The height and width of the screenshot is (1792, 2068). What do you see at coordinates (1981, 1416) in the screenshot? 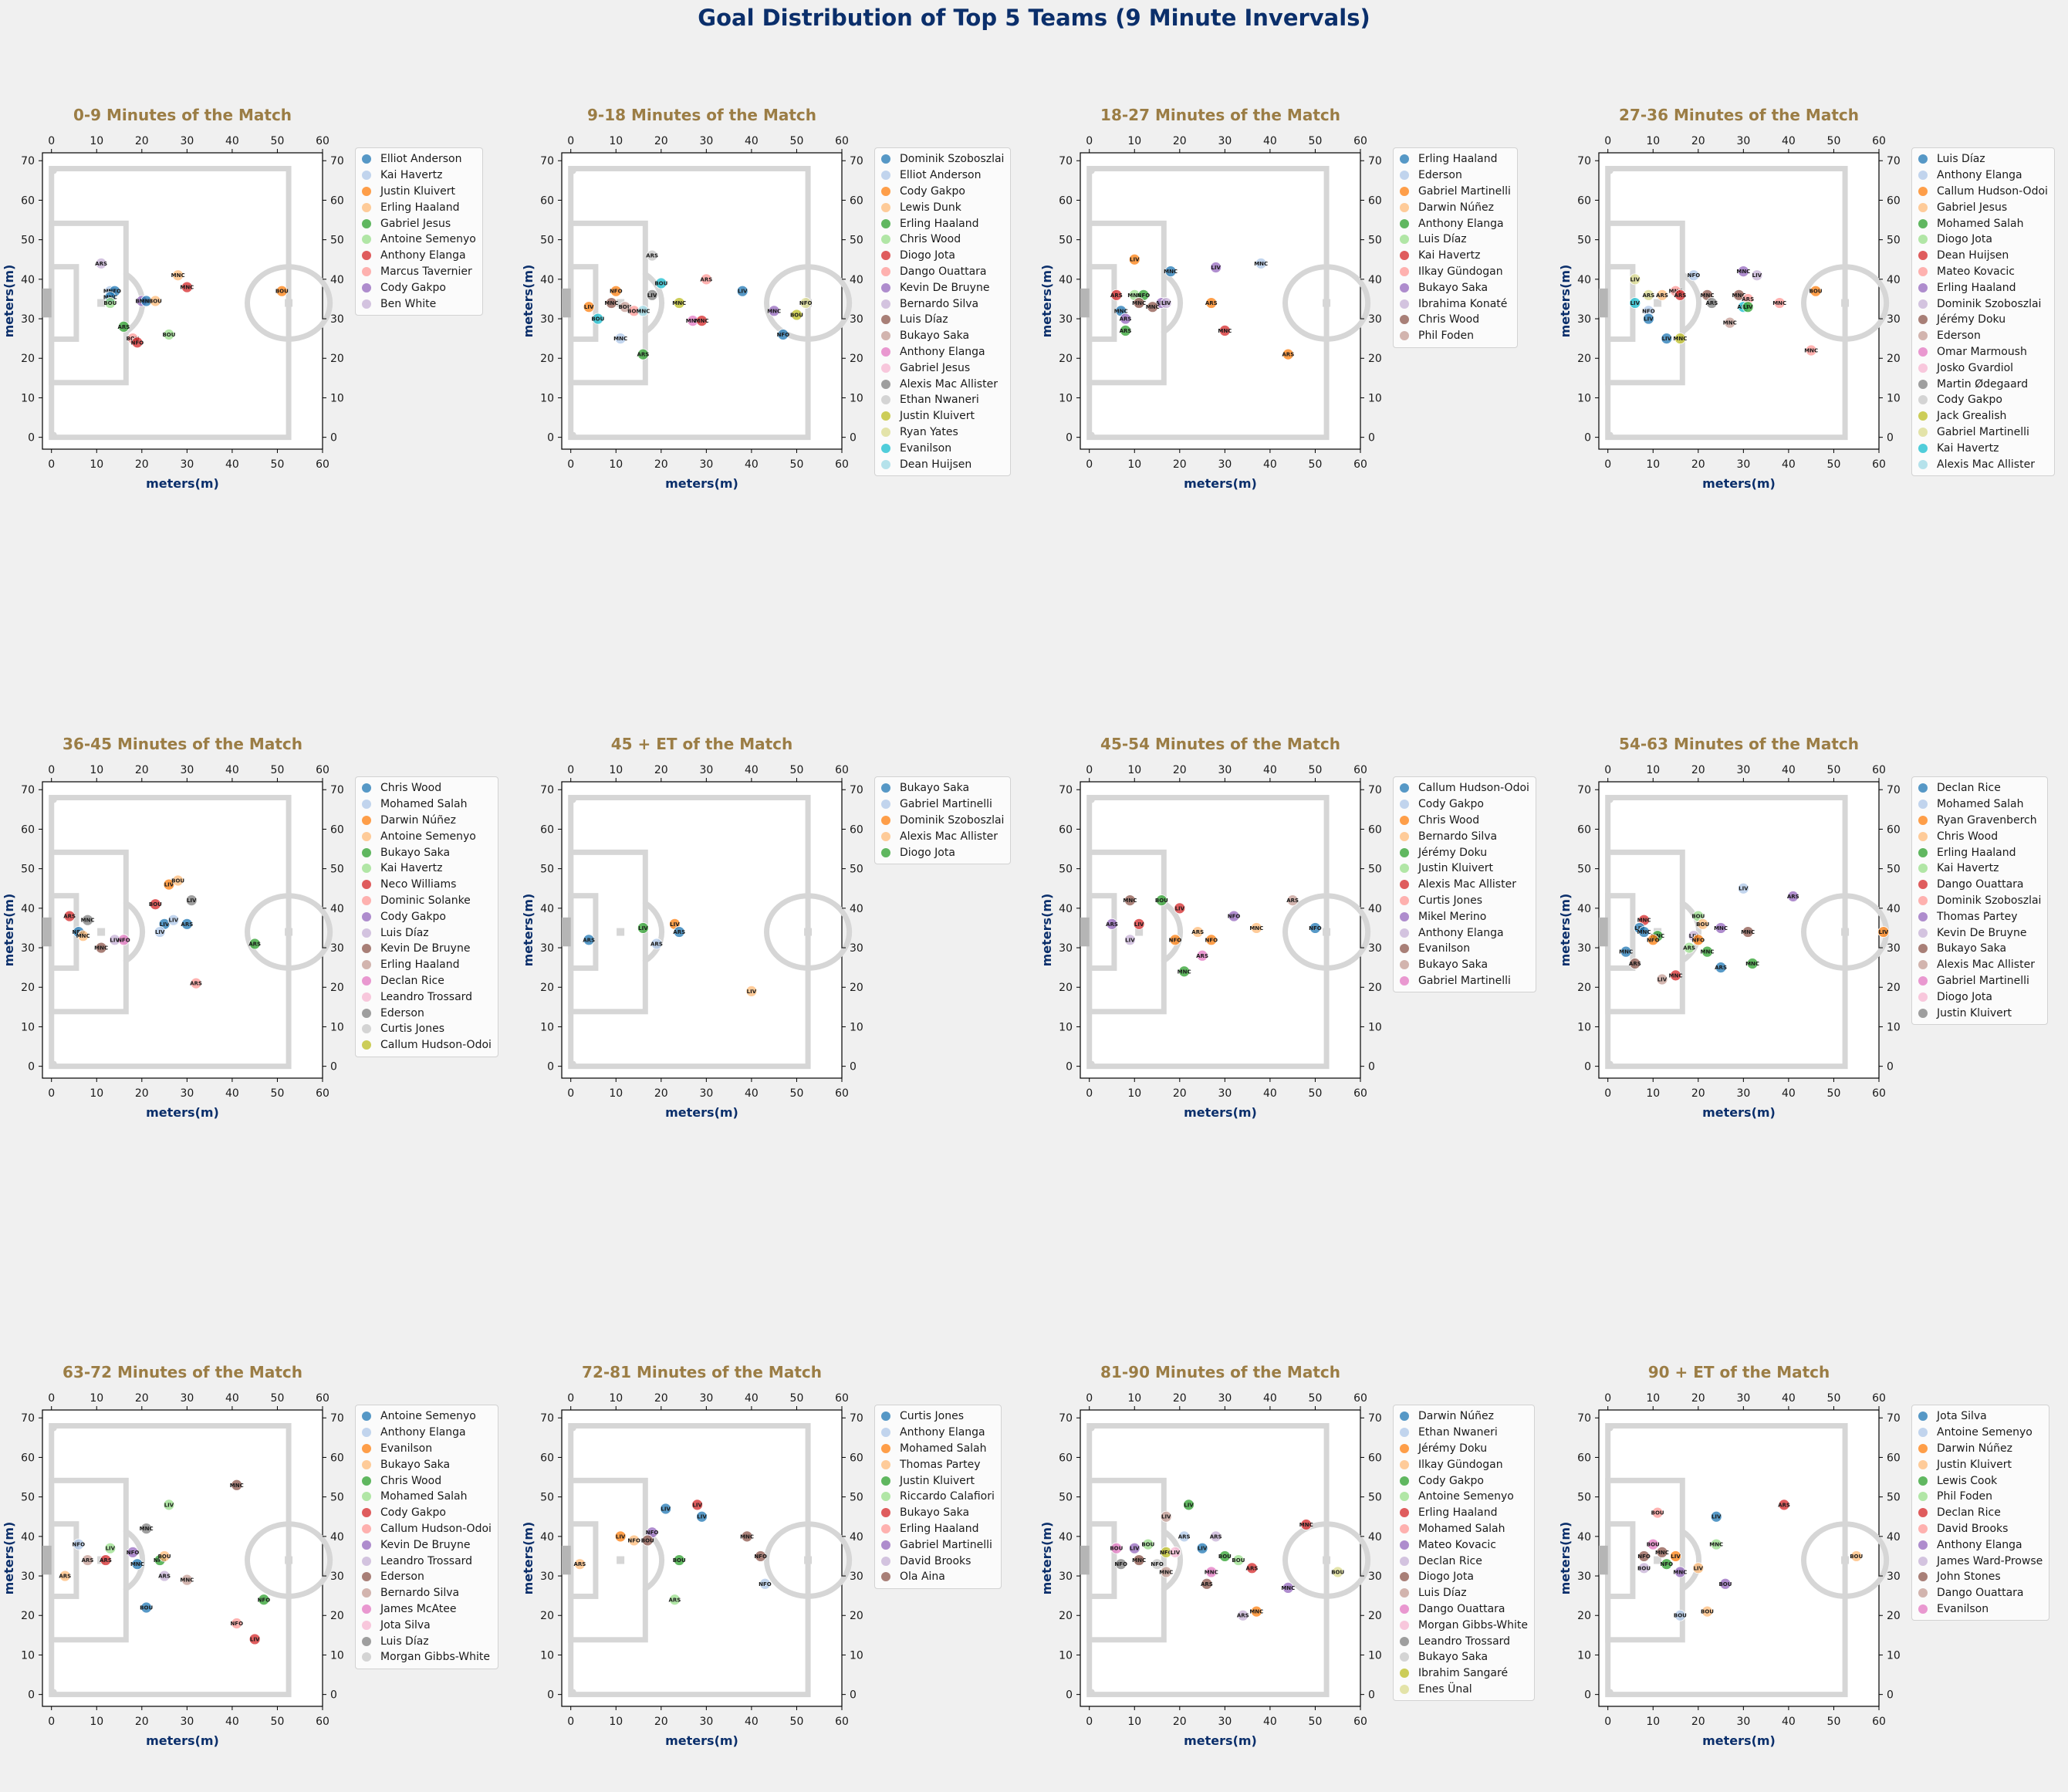
I see `legend-item: Jota Silva` at bounding box center [1981, 1416].